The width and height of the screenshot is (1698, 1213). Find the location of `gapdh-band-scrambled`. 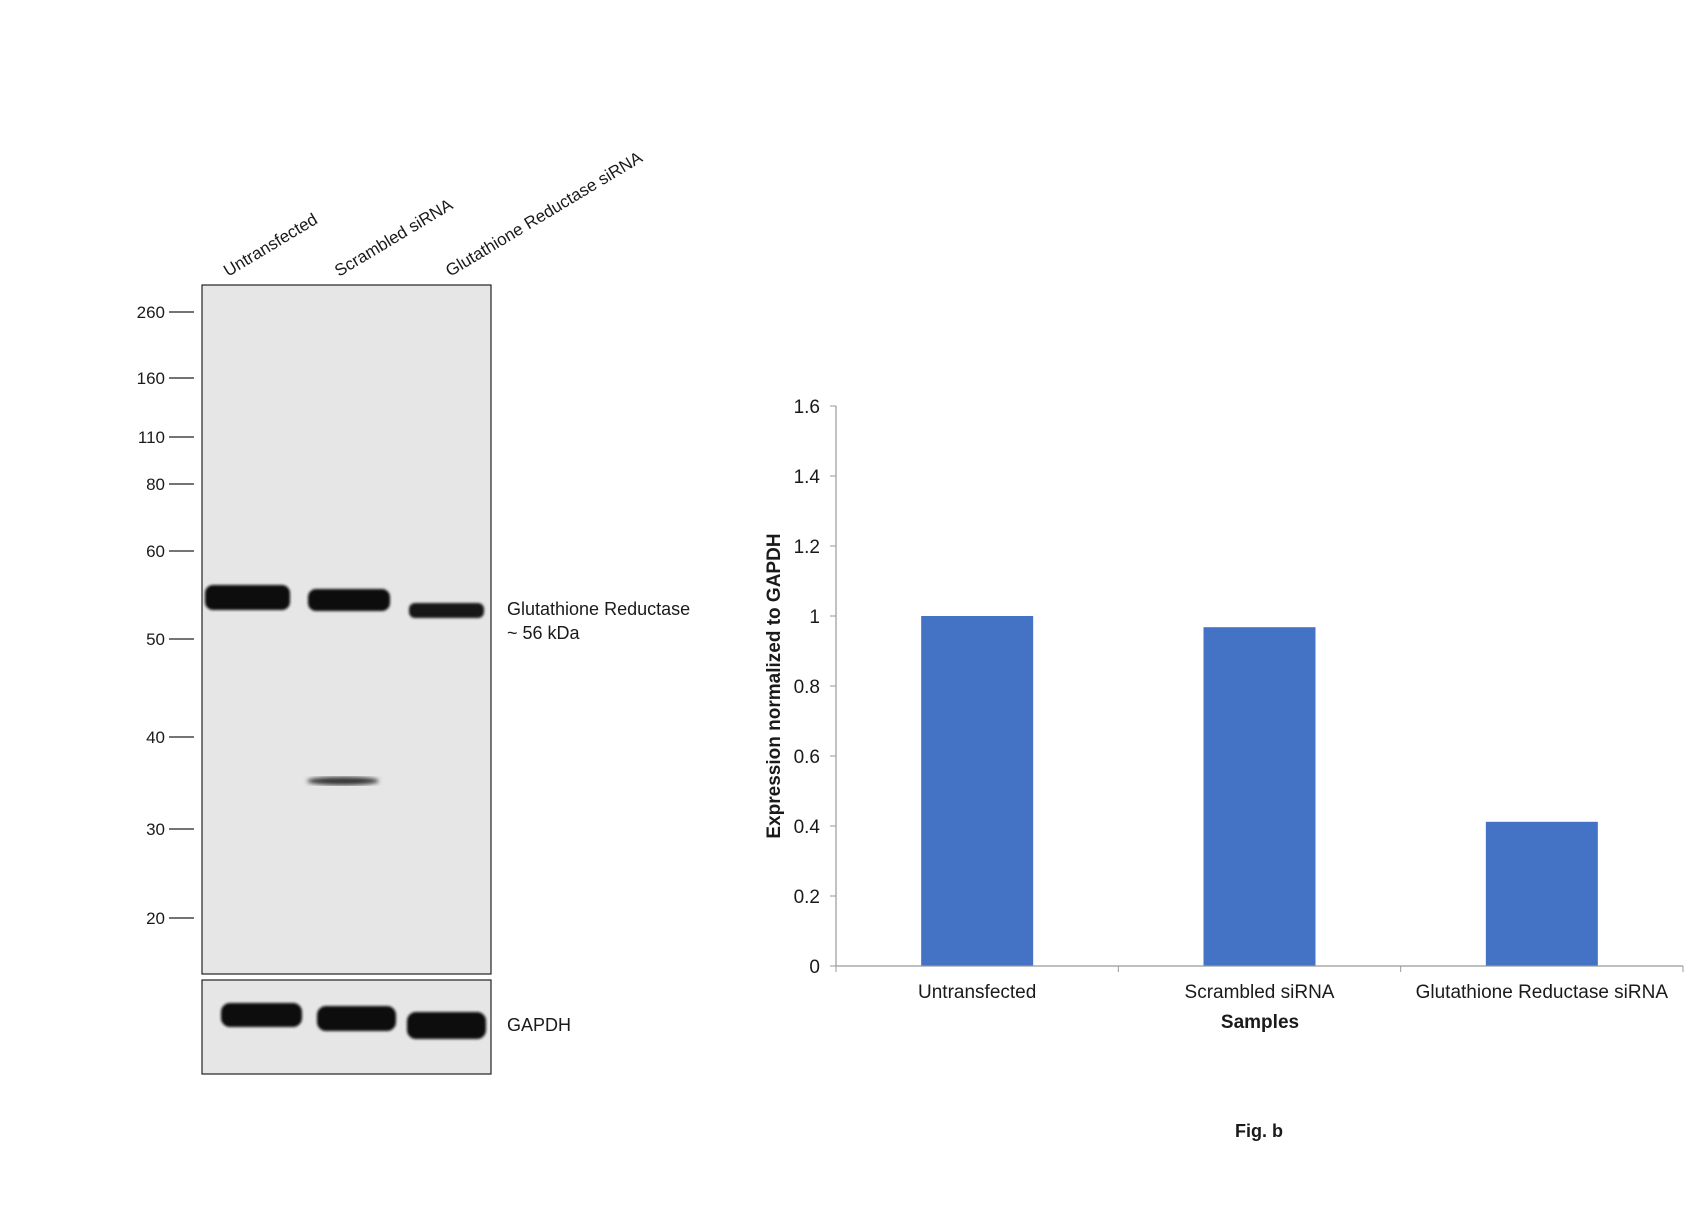

gapdh-band-scrambled is located at coordinates (356, 1018).